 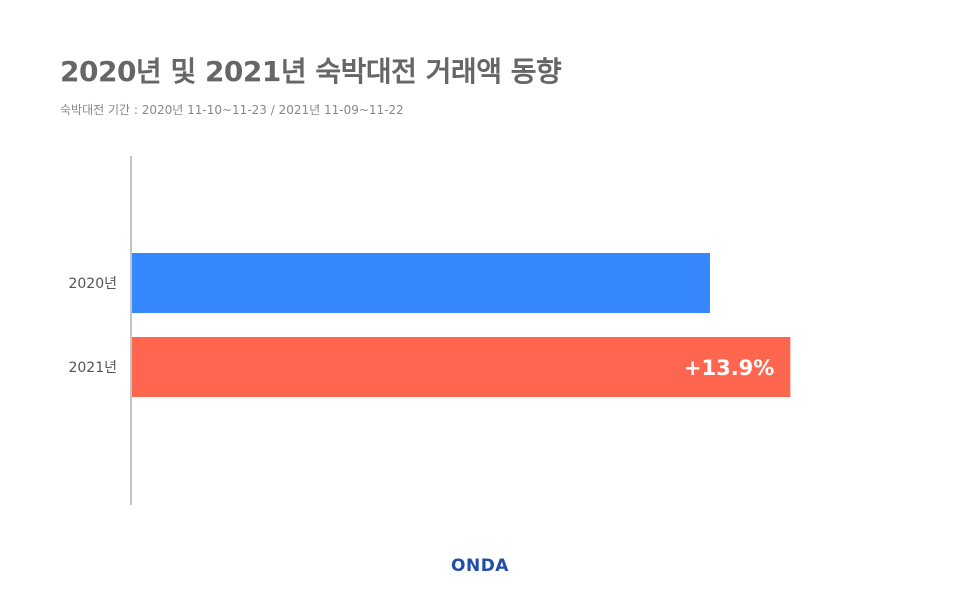 I want to click on chart-title: 2020년 및 2021년 숙박대전 거래액 동향, so click(x=311, y=71).